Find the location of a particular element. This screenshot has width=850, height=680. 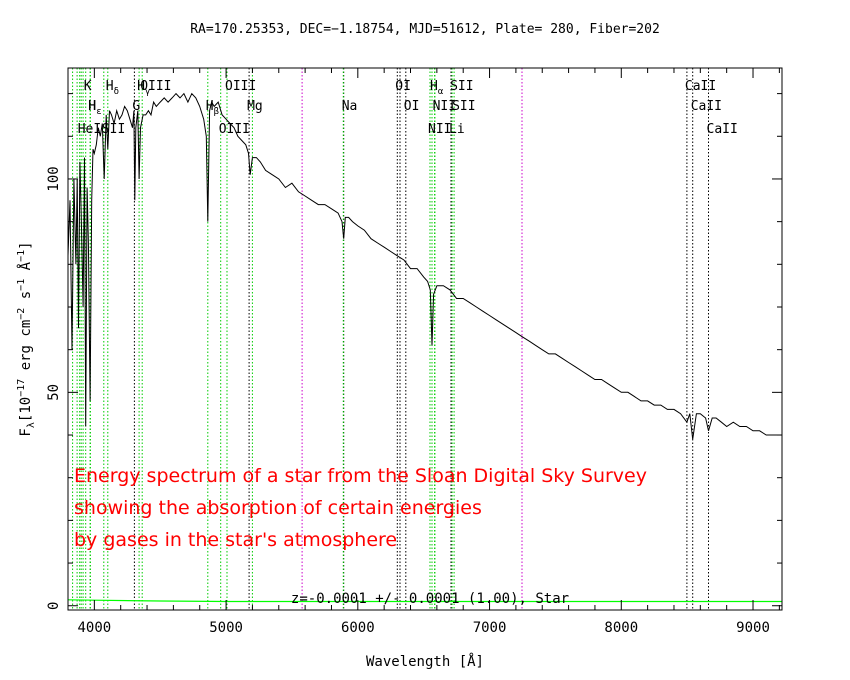

x-tick-label: 7000 is located at coordinates (490, 628).